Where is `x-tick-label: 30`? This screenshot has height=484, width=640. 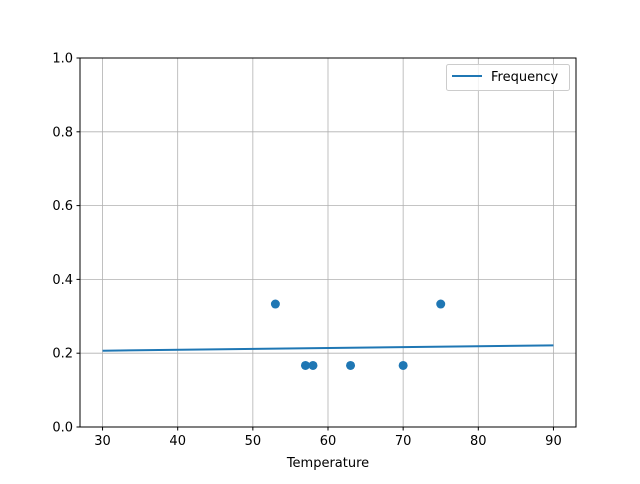
x-tick-label: 30 is located at coordinates (102, 441).